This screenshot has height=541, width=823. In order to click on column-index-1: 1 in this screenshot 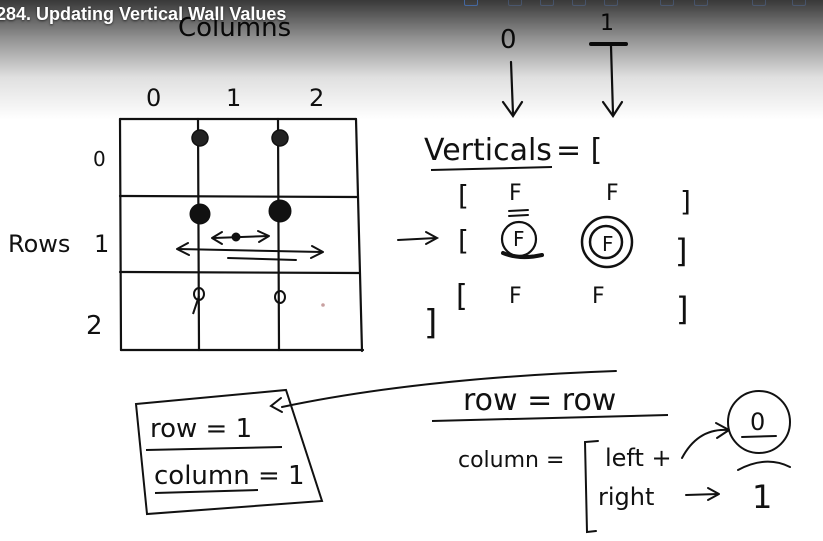, I will do `click(233, 98)`.